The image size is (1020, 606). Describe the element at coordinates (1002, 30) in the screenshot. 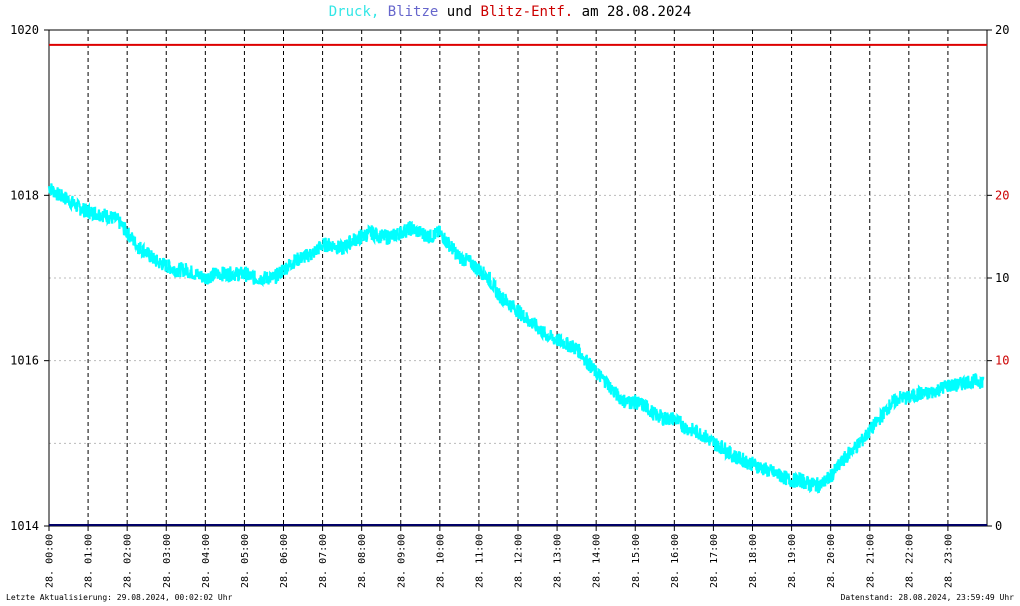

I see `y-right-tick-label: 20` at that location.